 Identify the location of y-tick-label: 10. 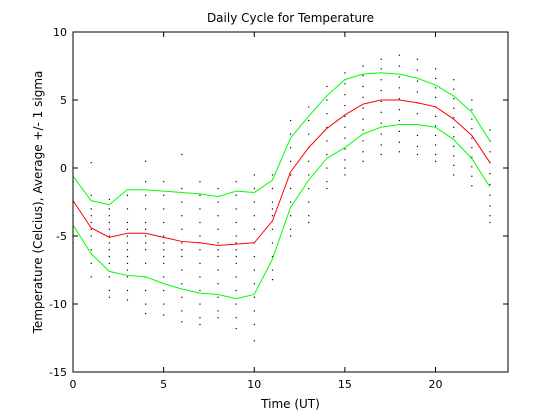
(60, 32).